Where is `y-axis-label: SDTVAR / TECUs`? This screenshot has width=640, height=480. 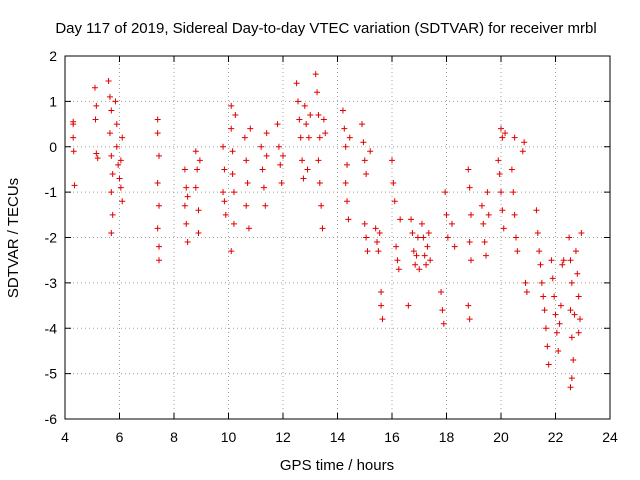 y-axis-label: SDTVAR / TECUs is located at coordinates (13, 238).